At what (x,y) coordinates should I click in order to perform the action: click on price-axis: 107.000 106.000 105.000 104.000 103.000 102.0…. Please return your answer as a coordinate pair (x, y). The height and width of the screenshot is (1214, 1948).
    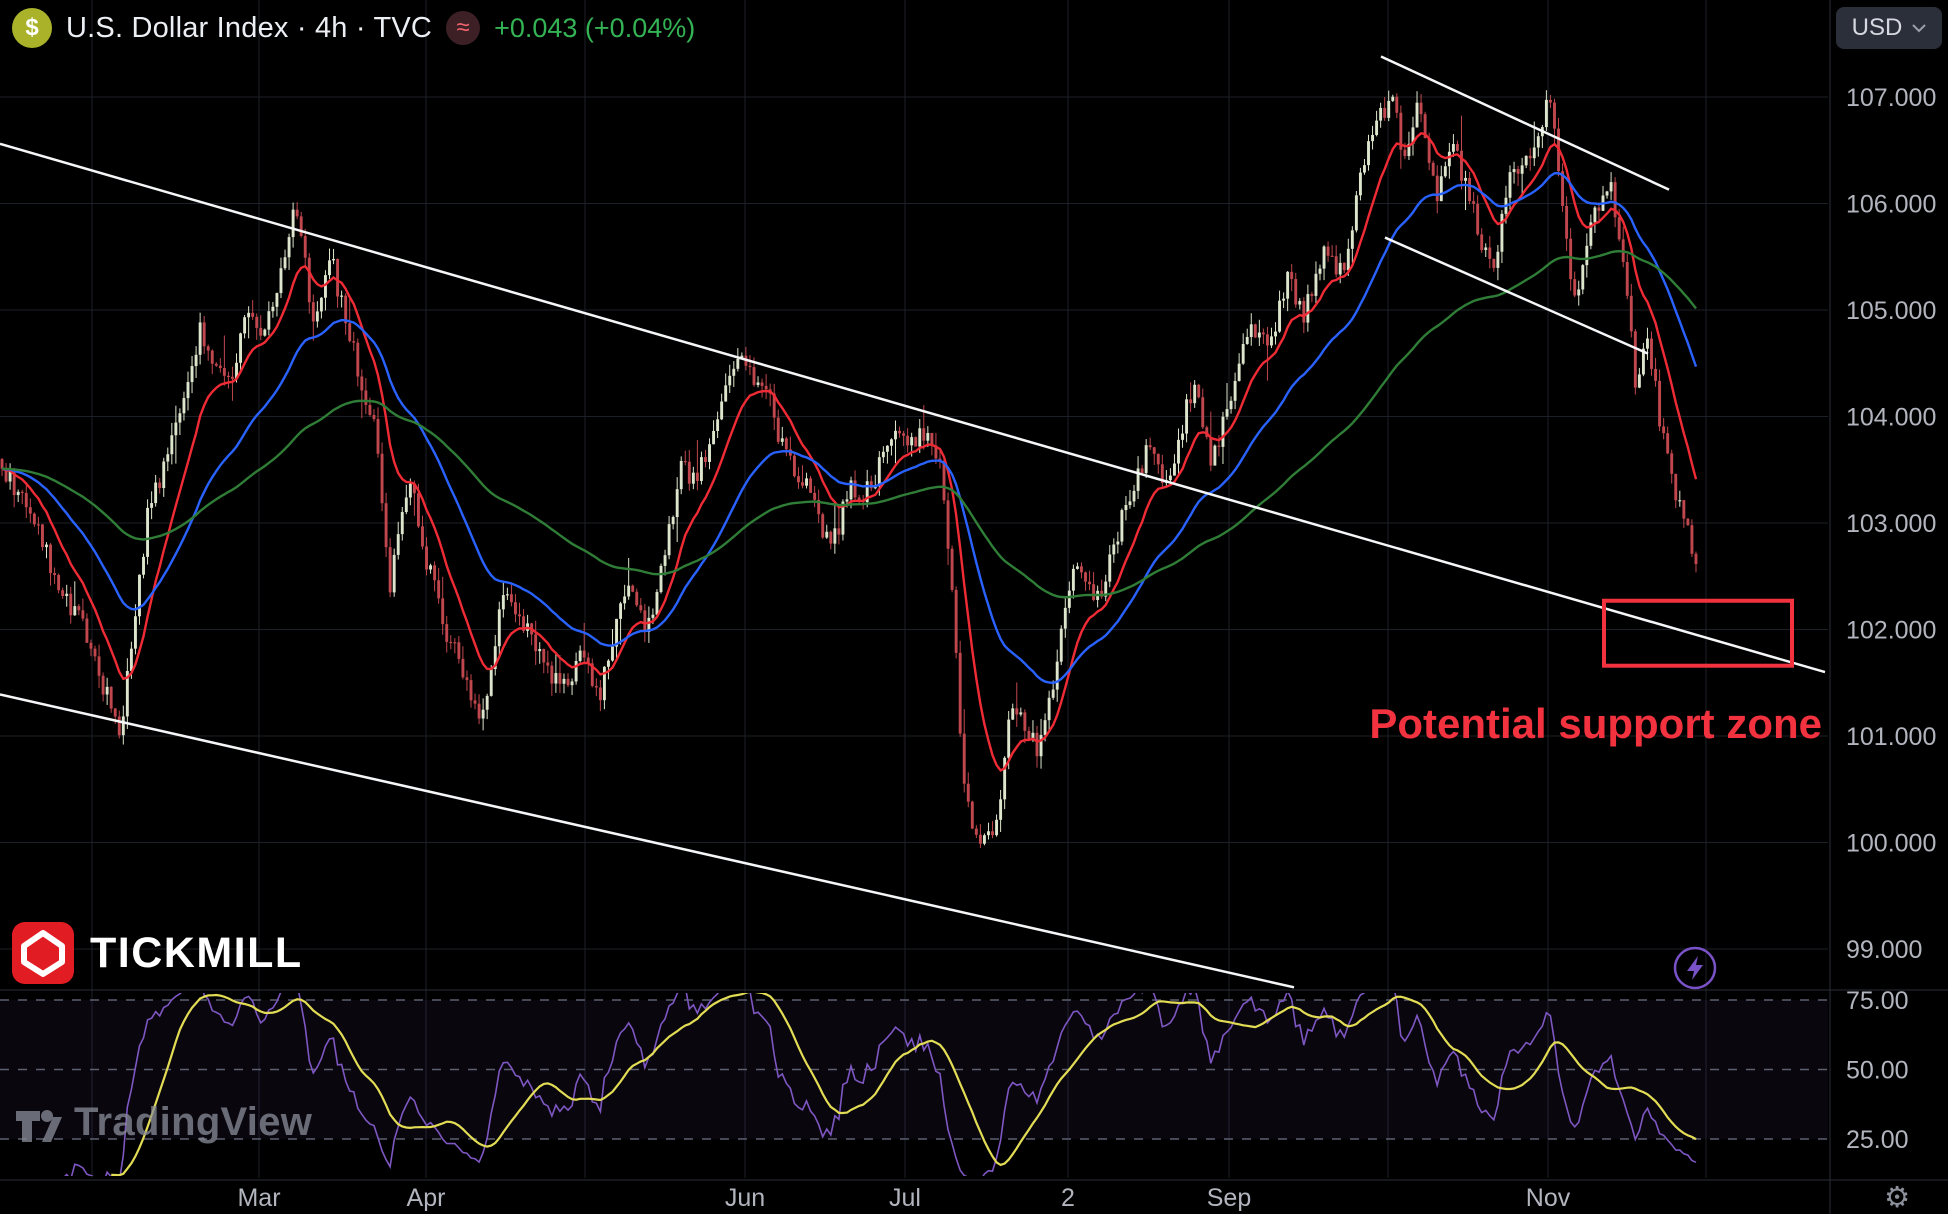
    Looking at the image, I should click on (1891, 619).